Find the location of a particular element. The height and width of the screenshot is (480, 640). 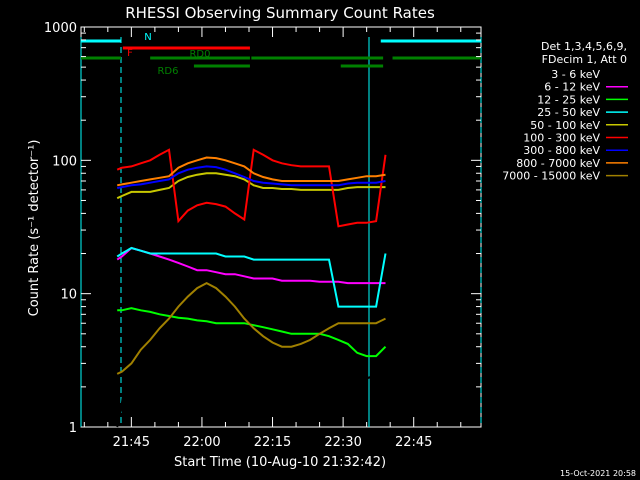

x-tick-label: 22:00 is located at coordinates (201, 442).